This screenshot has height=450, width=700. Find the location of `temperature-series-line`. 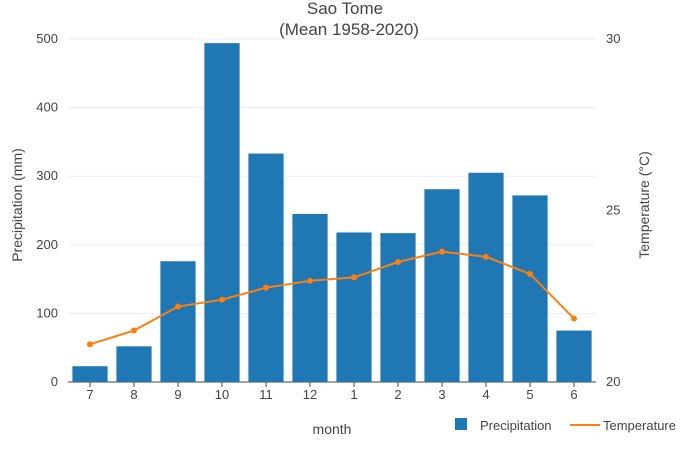

temperature-series-line is located at coordinates (332, 298).